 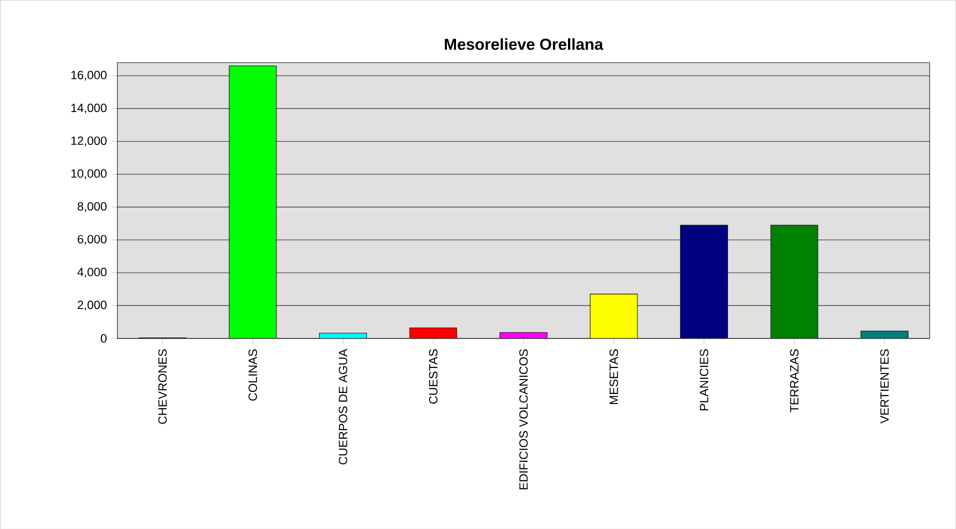 I want to click on y-tick-label: 16,000, so click(x=89, y=75).